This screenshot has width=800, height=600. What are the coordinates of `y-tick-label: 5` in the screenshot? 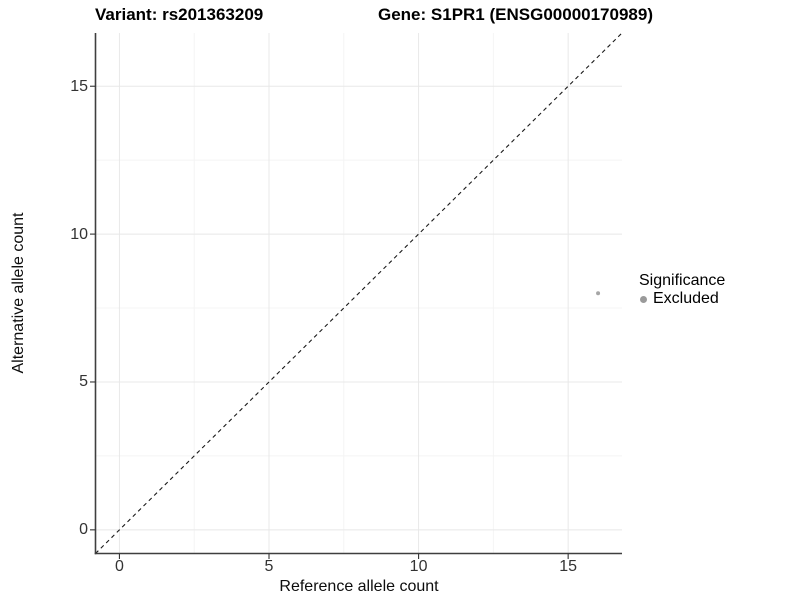 It's located at (83, 382).